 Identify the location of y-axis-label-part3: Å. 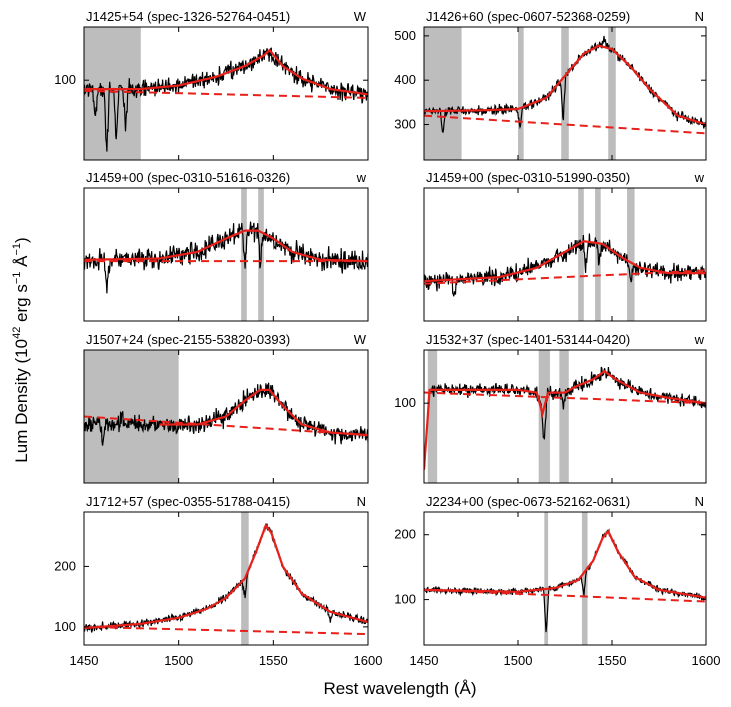
(21, 263).